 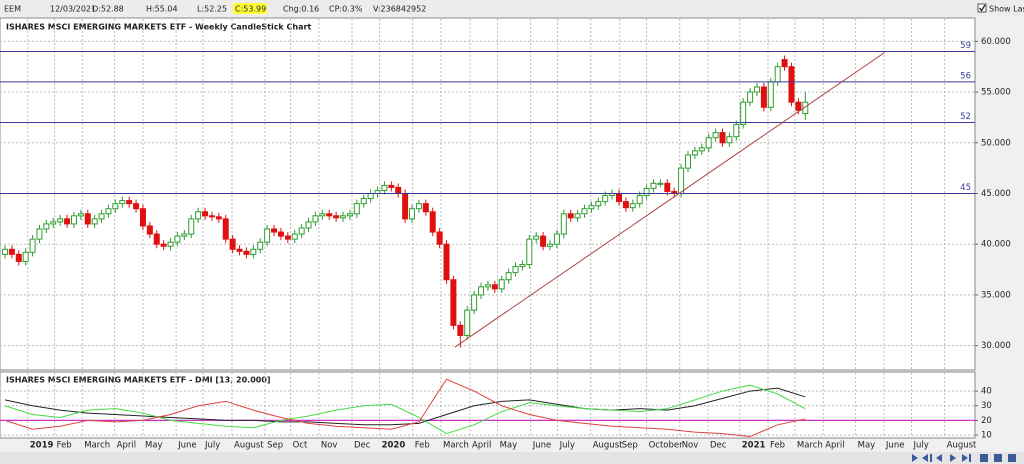 I want to click on x-tick-label: October, so click(x=666, y=446).